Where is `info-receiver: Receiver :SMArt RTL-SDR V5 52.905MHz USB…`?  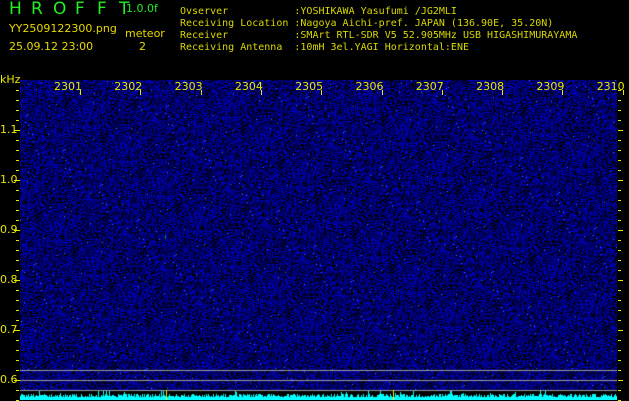
info-receiver: Receiver :SMArt RTL-SDR V5 52.905MHz USB… is located at coordinates (379, 35).